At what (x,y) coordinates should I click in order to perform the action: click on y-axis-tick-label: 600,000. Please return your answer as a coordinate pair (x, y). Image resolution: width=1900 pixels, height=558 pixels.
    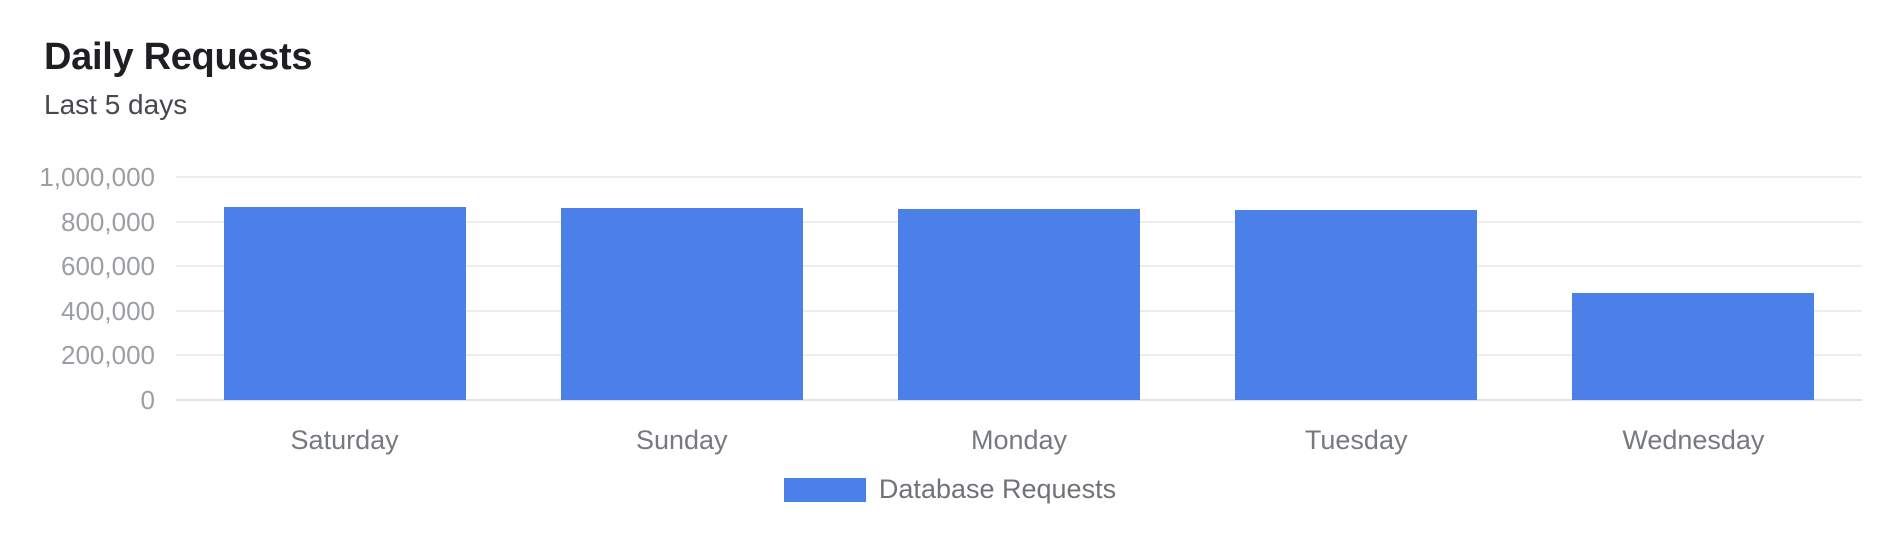
    Looking at the image, I should click on (108, 266).